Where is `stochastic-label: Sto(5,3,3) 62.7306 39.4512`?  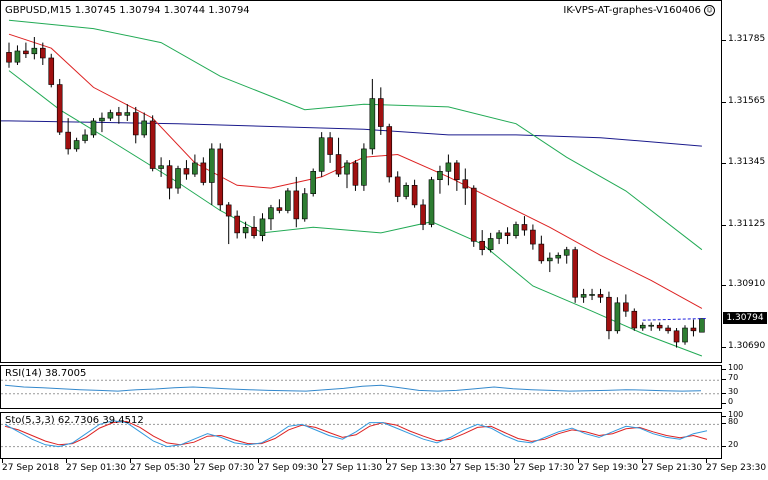 stochastic-label: Sto(5,3,3) 62.7306 39.4512 is located at coordinates (74, 420).